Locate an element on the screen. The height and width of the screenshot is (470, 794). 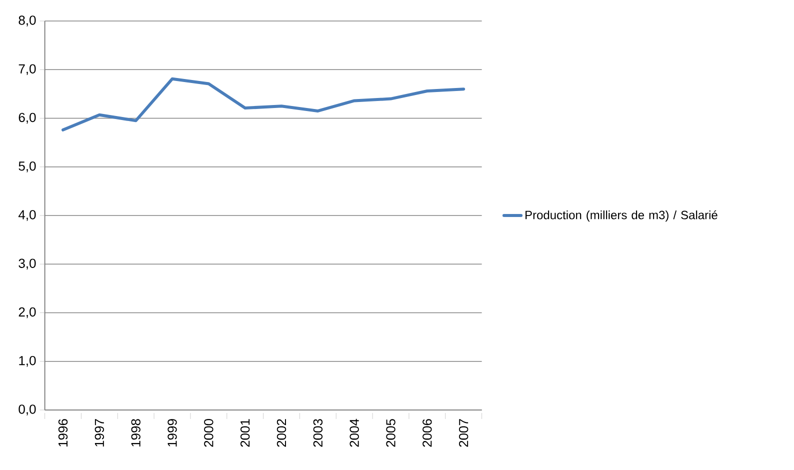
x-tick-label: 2002 is located at coordinates (281, 433).